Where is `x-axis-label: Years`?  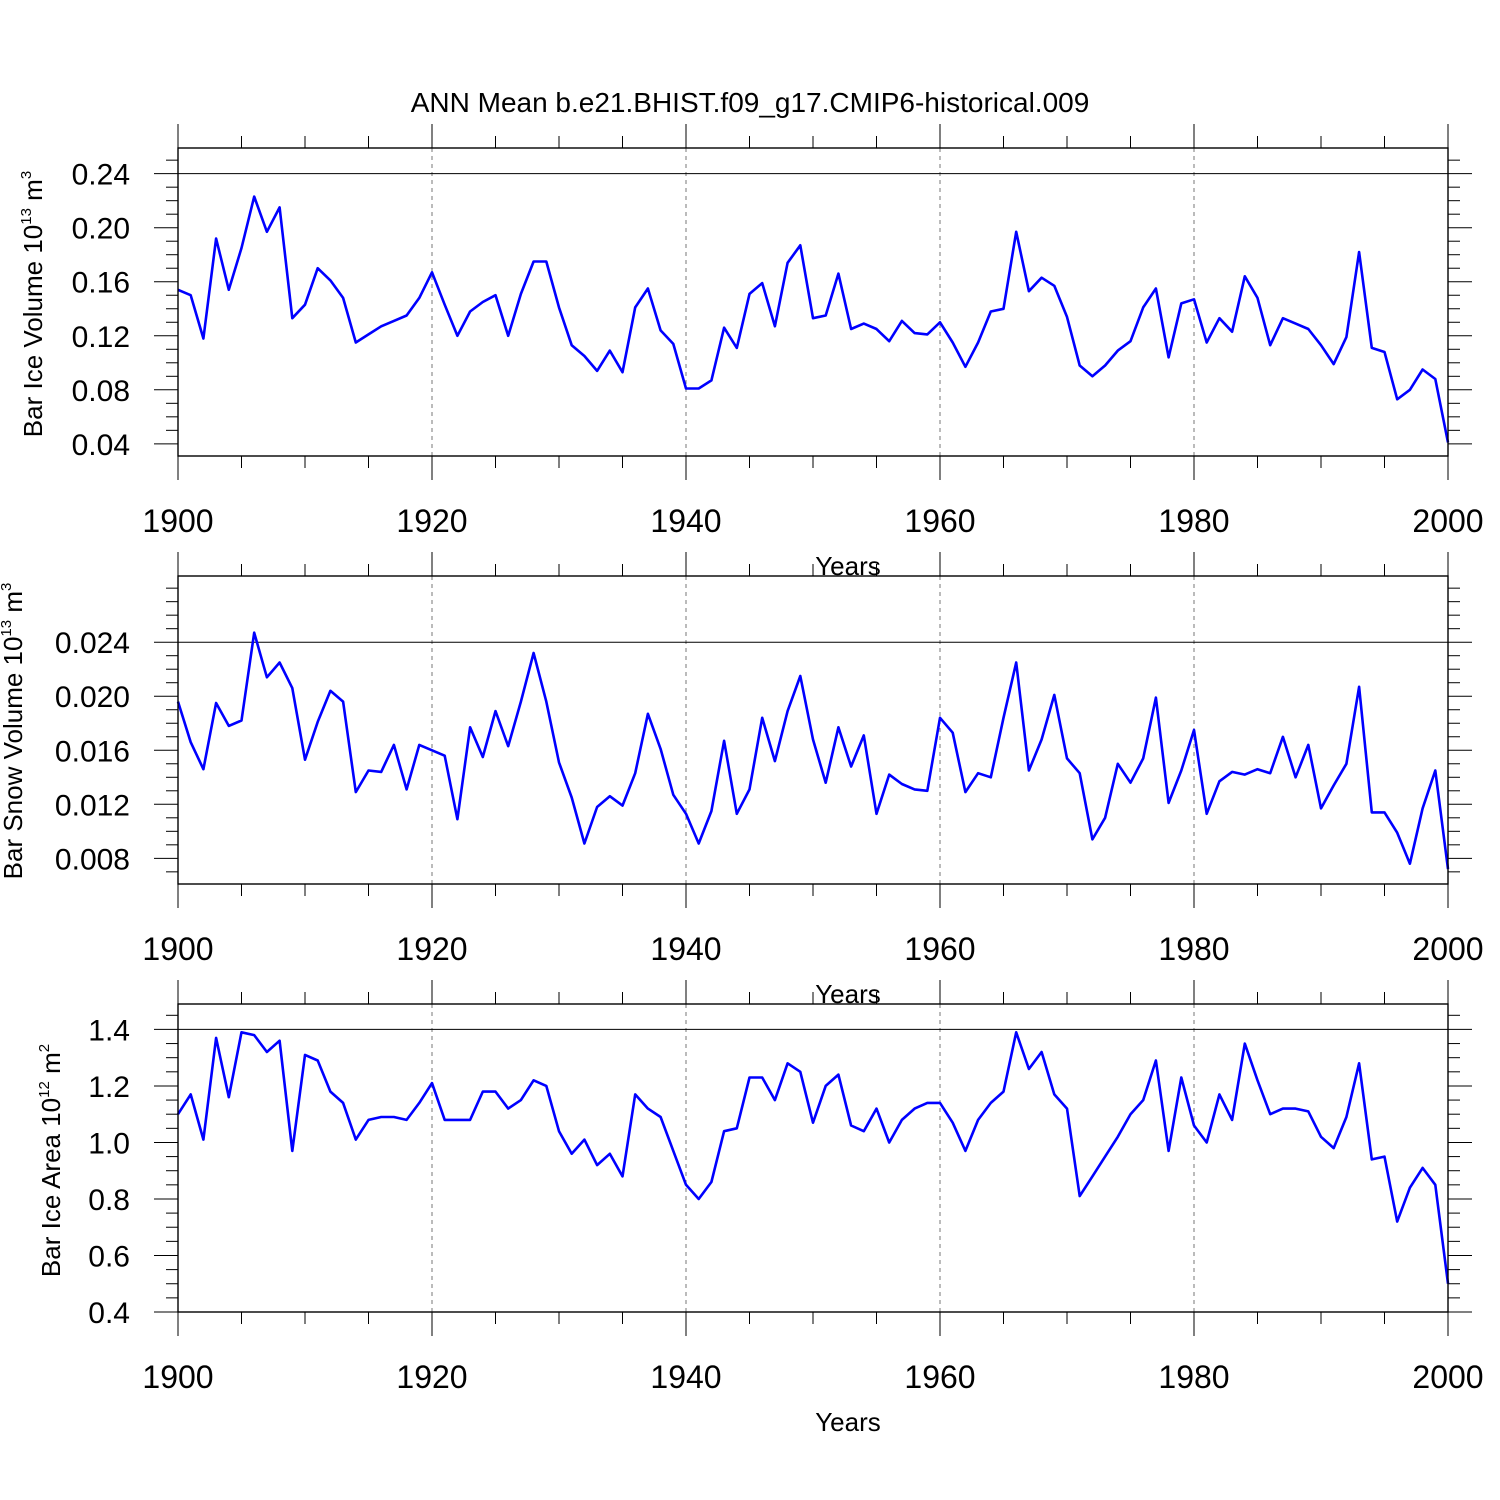 x-axis-label: Years is located at coordinates (848, 1422).